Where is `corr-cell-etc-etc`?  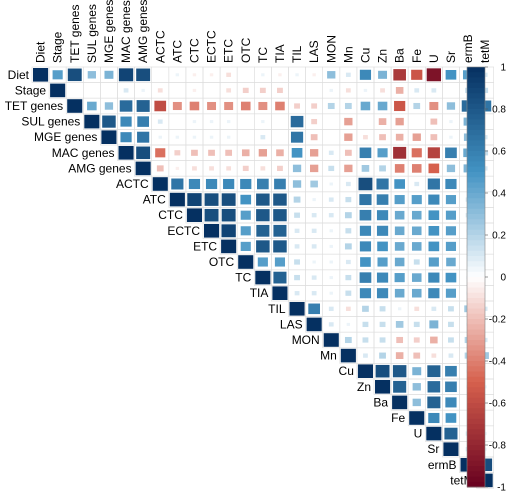 corr-cell-etc-etc is located at coordinates (229, 246).